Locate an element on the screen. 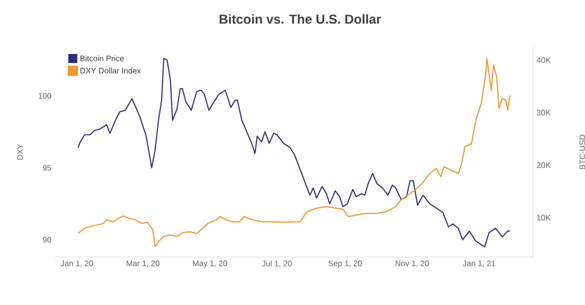  chart-title: Bitcoin vs. The U.S. Dollar is located at coordinates (301, 19).